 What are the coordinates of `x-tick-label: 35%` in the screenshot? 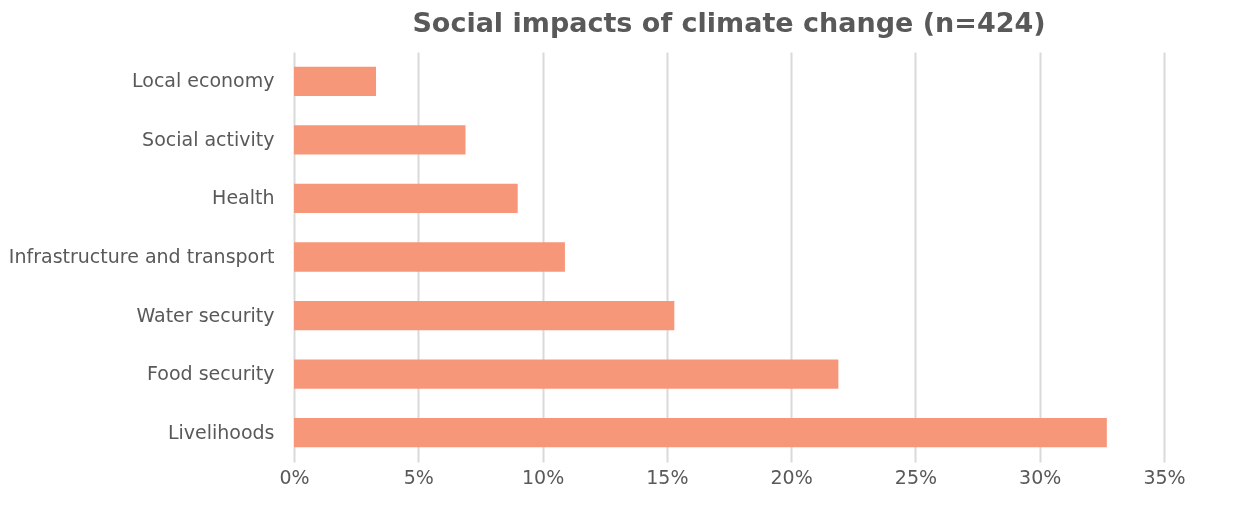 It's located at (1164, 476).